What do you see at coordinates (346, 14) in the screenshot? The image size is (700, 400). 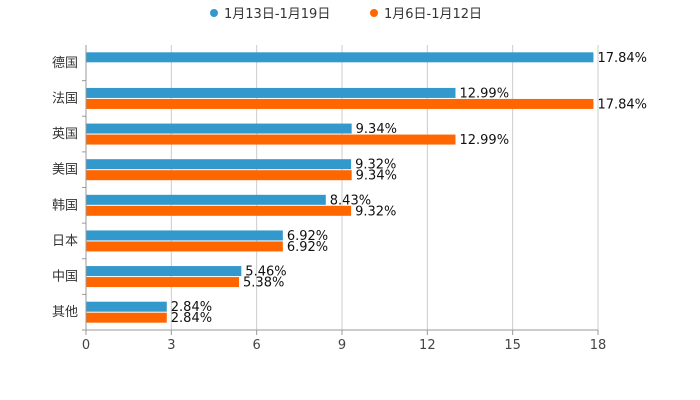 I see `legend: 1月13日-1月19日 1月6日-1月12日` at bounding box center [346, 14].